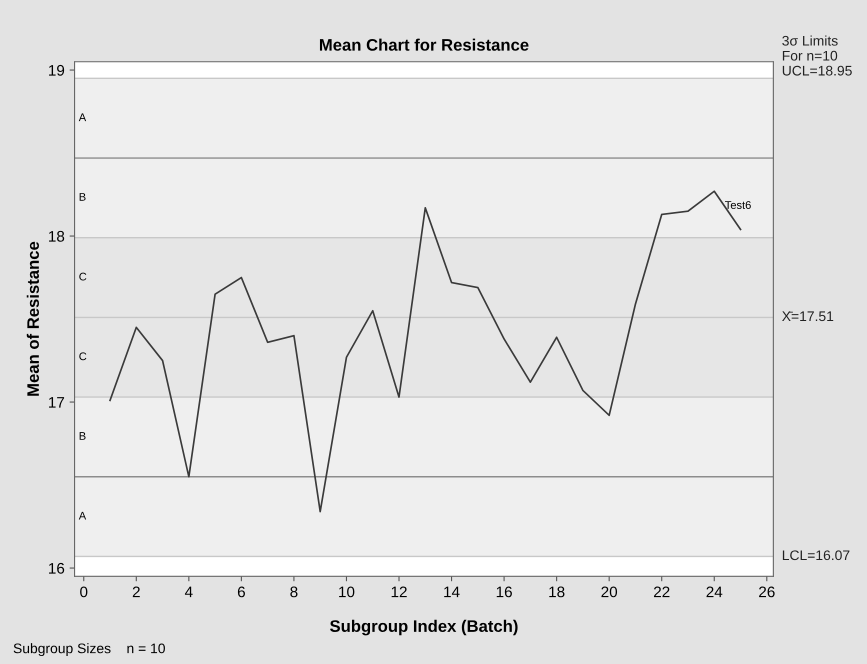 This screenshot has width=867, height=664. Describe the element at coordinates (808, 316) in the screenshot. I see `ref-line-label: X̄=17.51` at that location.